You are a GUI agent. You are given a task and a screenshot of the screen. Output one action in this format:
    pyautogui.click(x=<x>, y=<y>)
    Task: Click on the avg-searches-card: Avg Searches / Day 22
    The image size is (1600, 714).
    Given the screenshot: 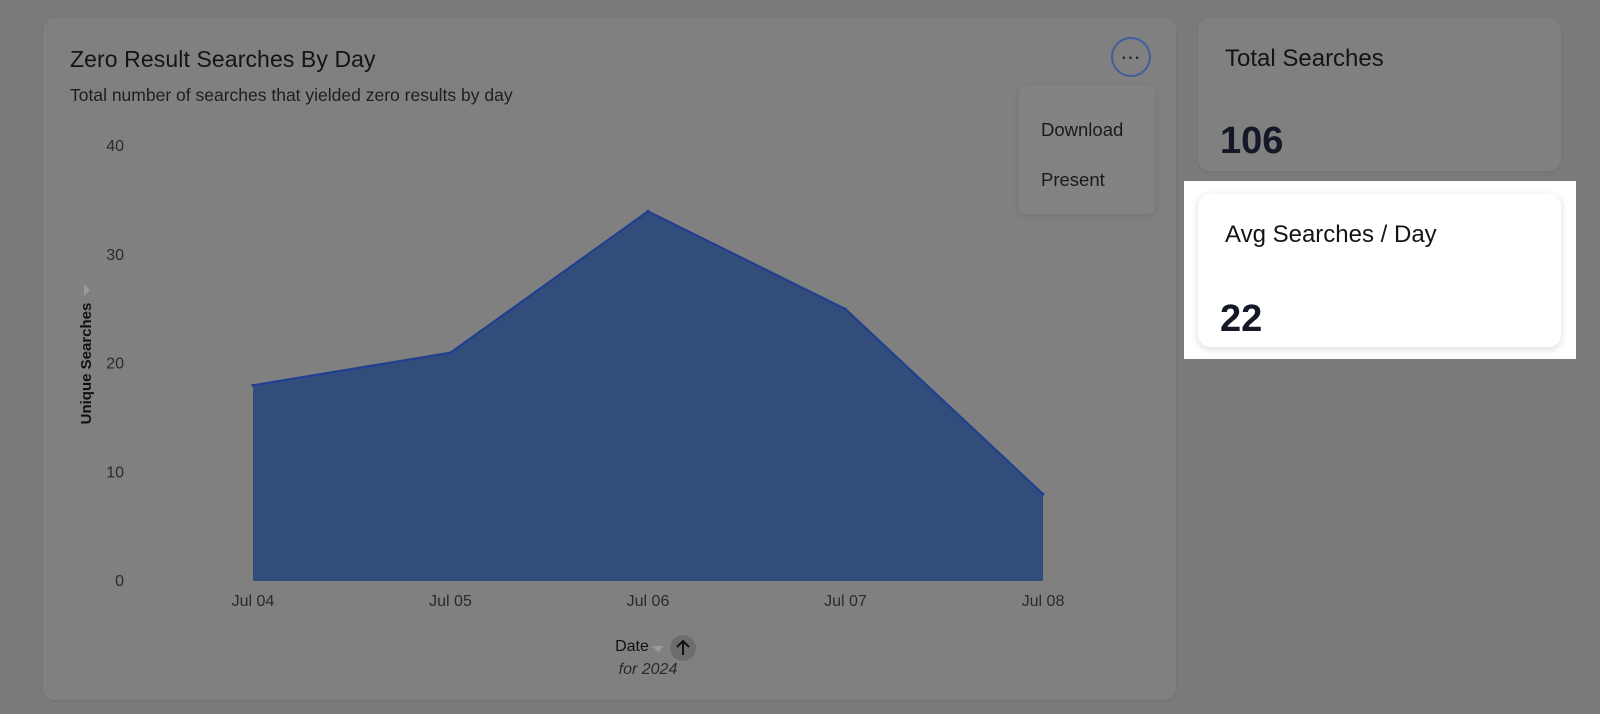 What is the action you would take?
    pyautogui.click(x=1379, y=270)
    